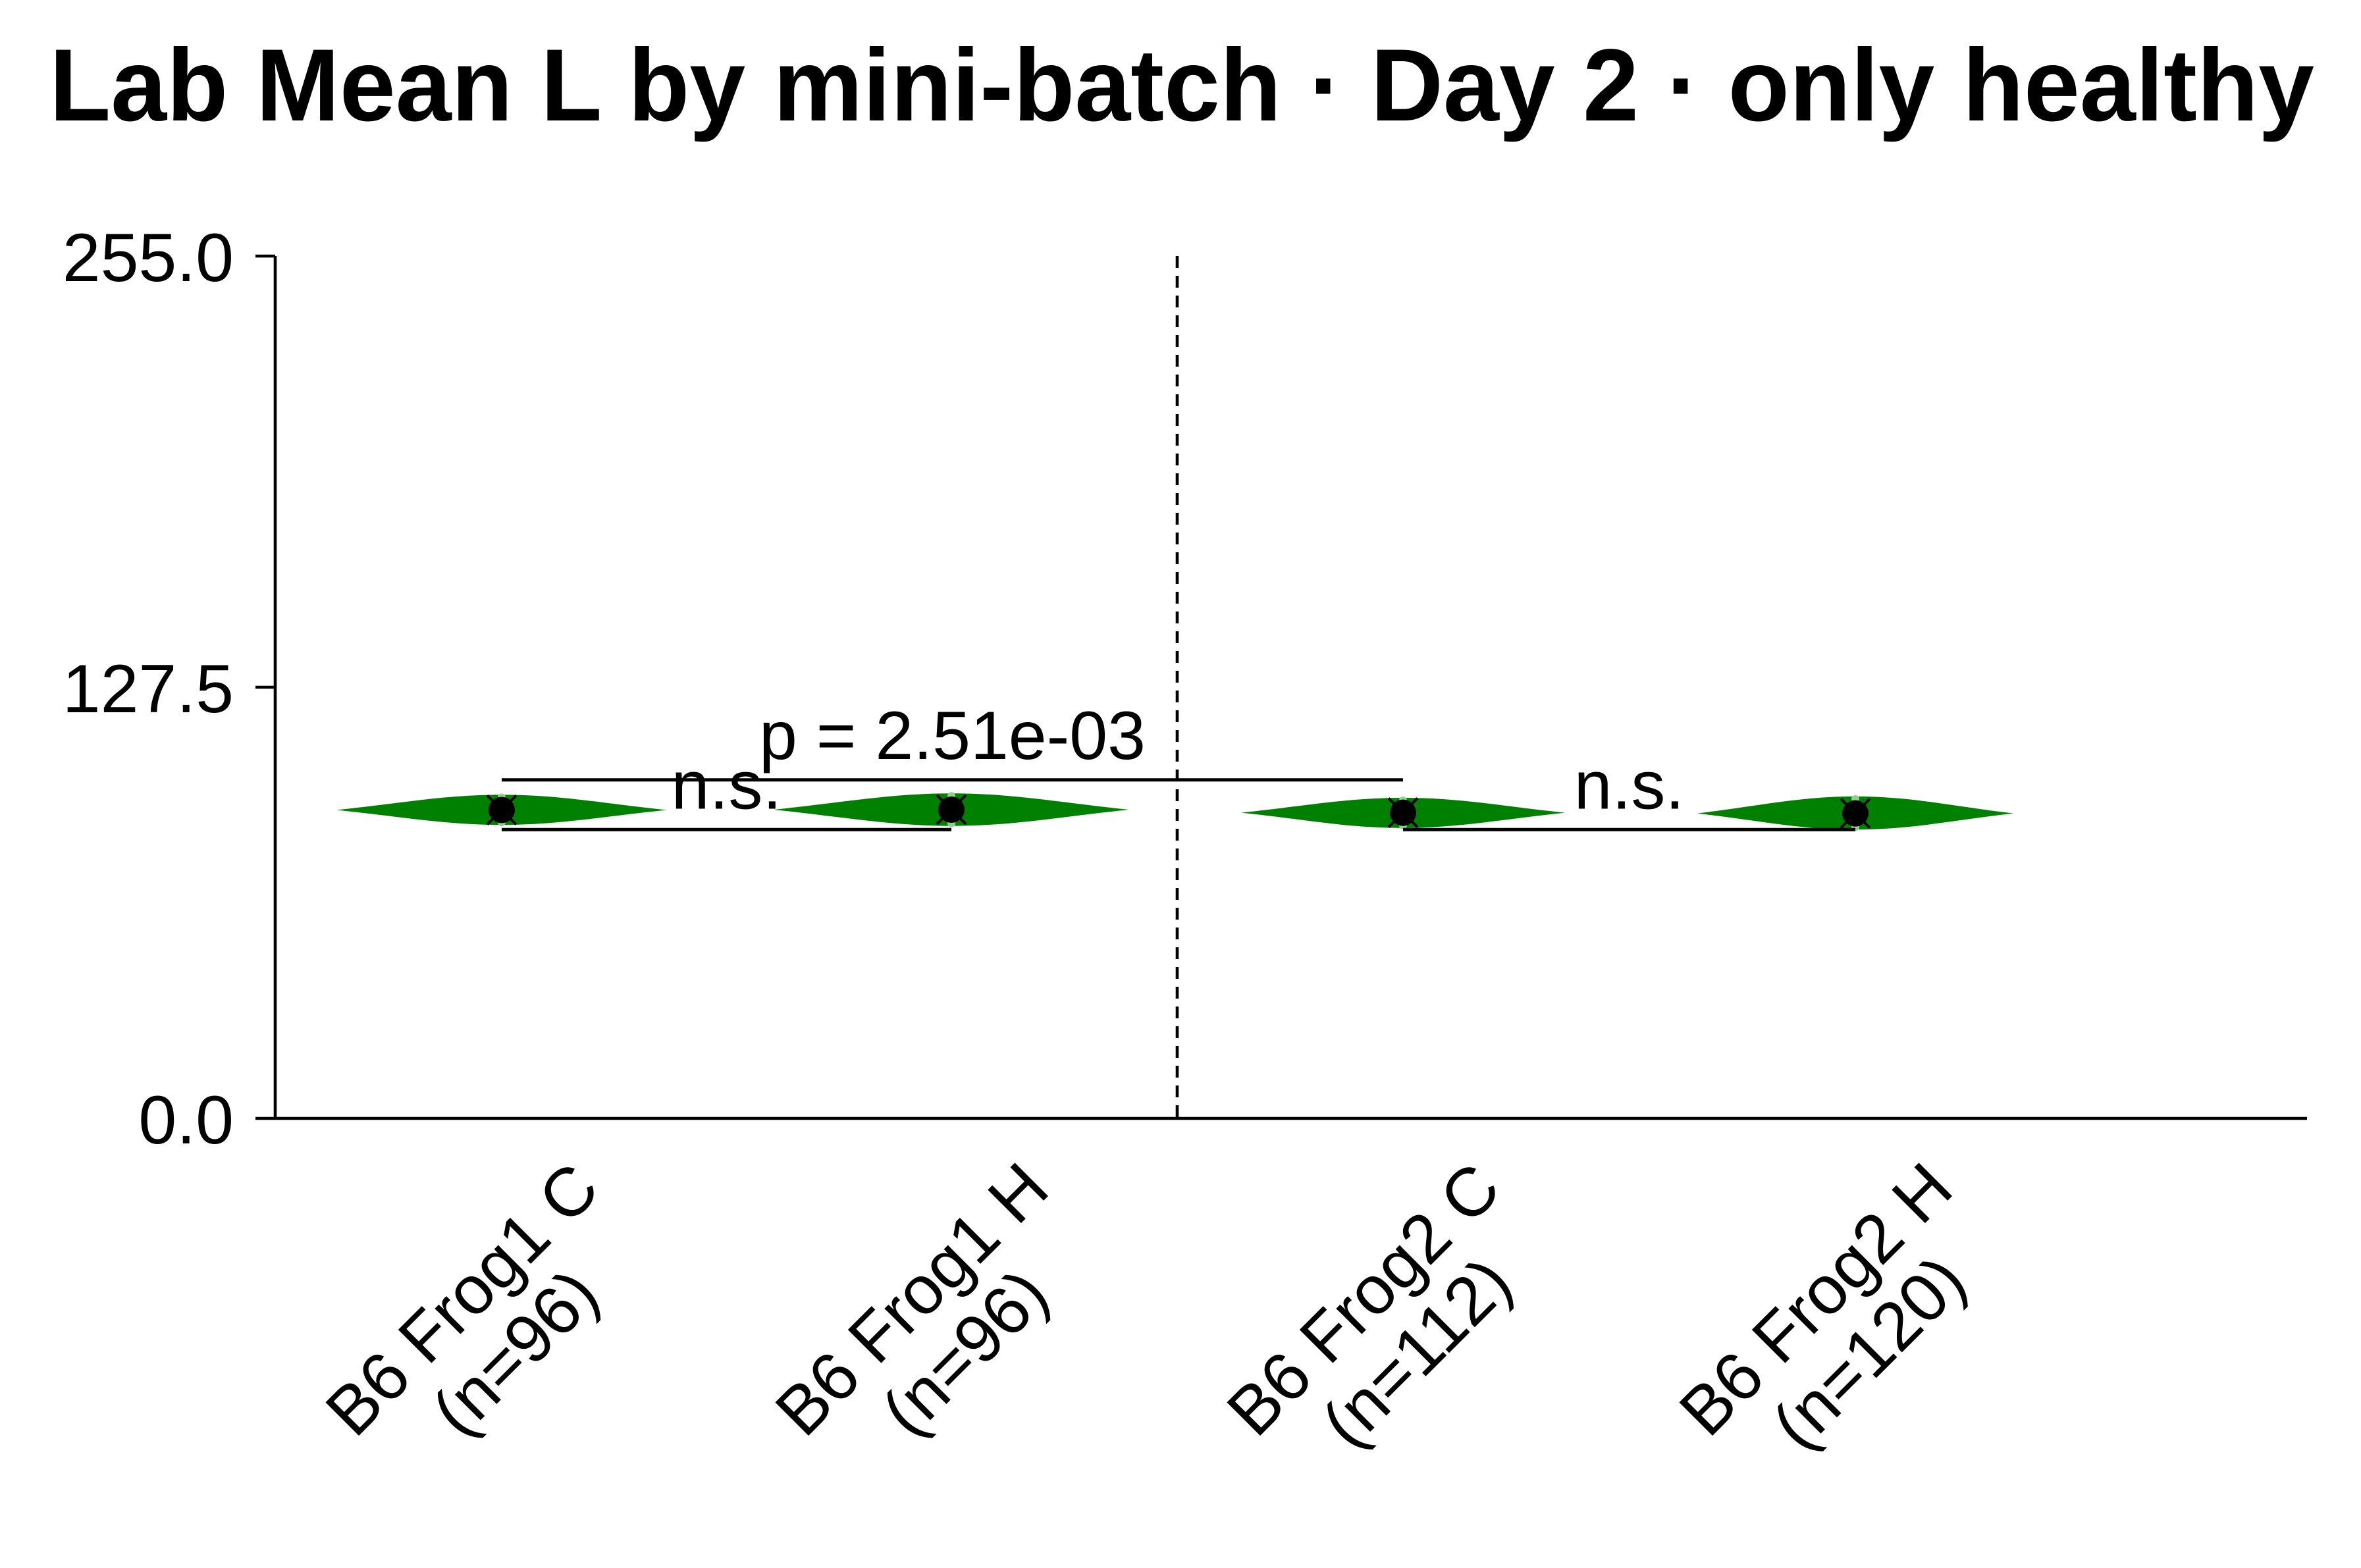 This screenshot has width=2361, height=1568. Describe the element at coordinates (1403, 813) in the screenshot. I see `mean-cross-b6-frog2-c` at that location.